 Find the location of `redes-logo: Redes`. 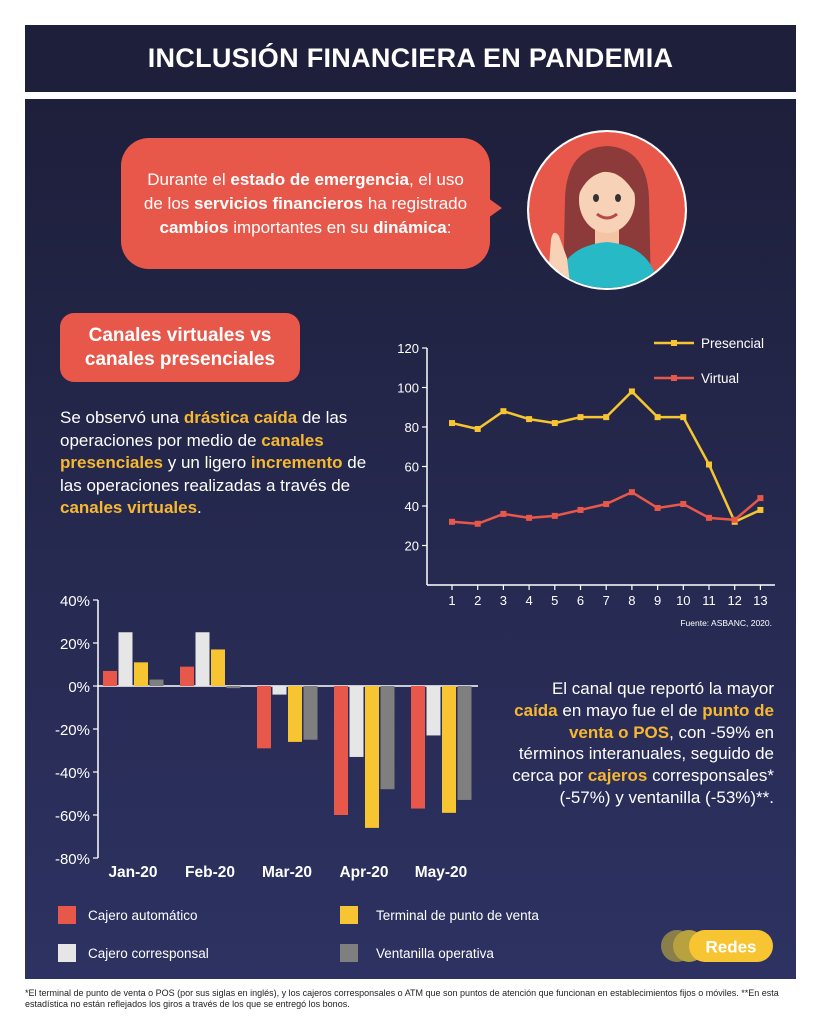

redes-logo: Redes is located at coordinates (717, 946).